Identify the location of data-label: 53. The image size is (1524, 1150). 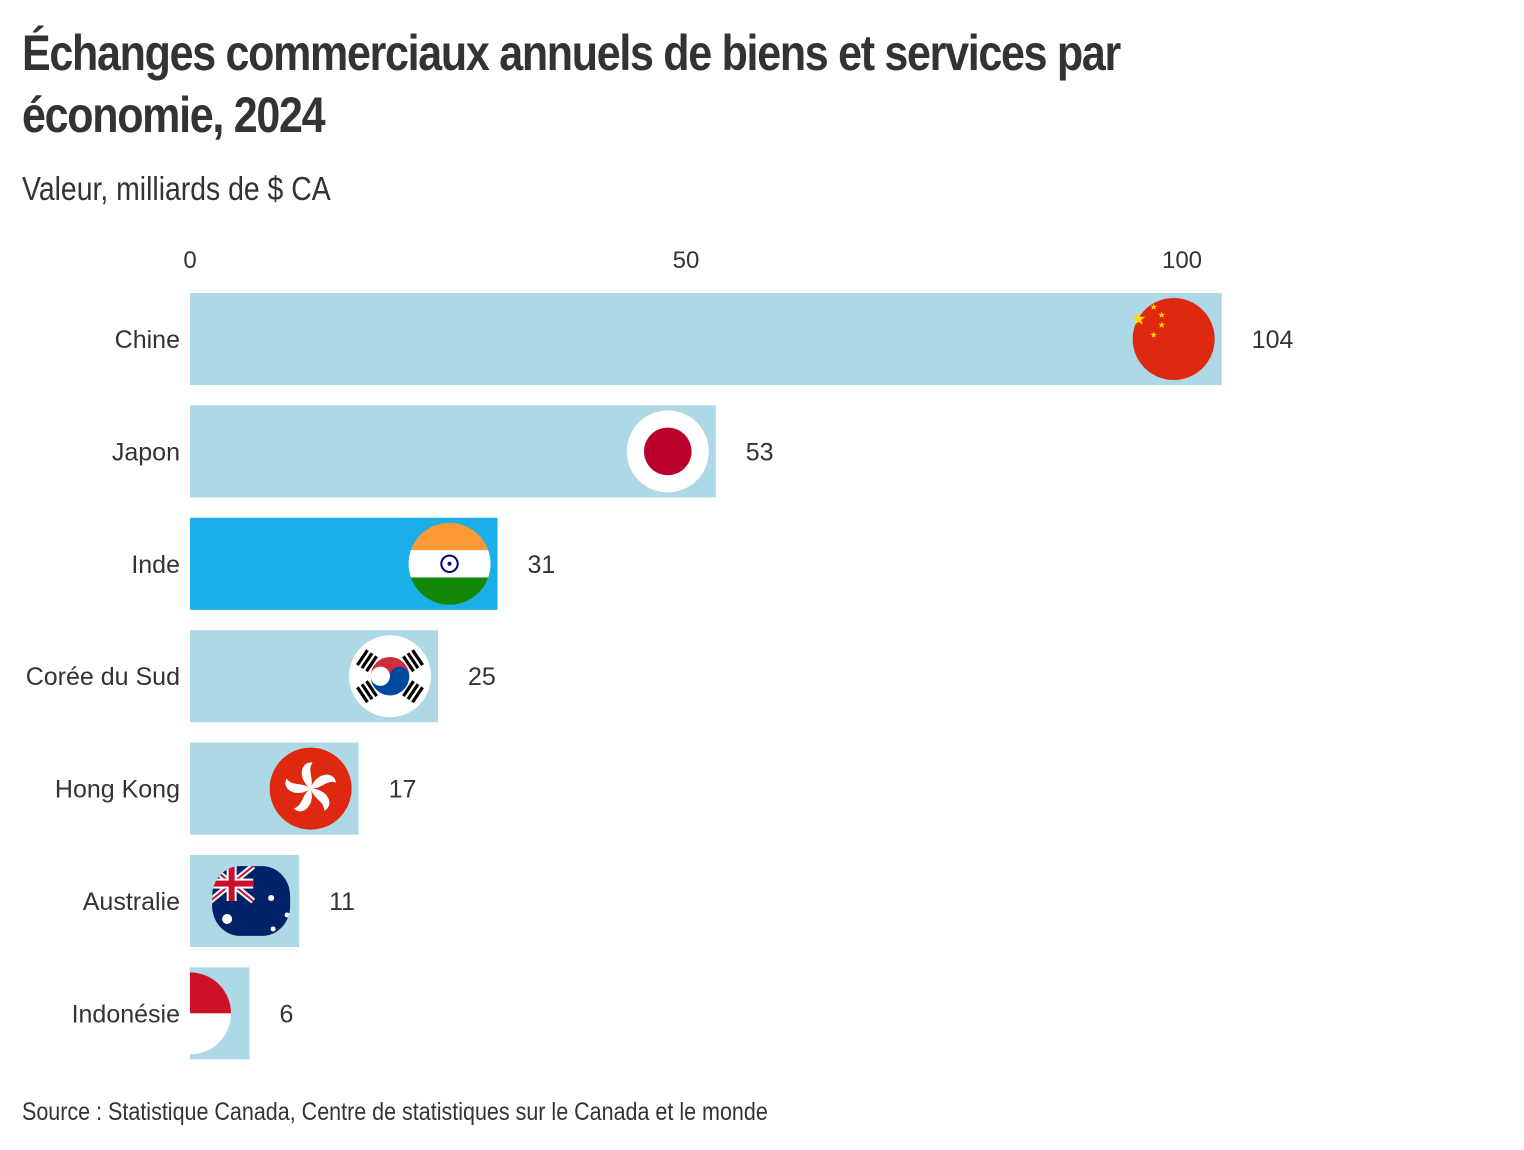
(760, 452).